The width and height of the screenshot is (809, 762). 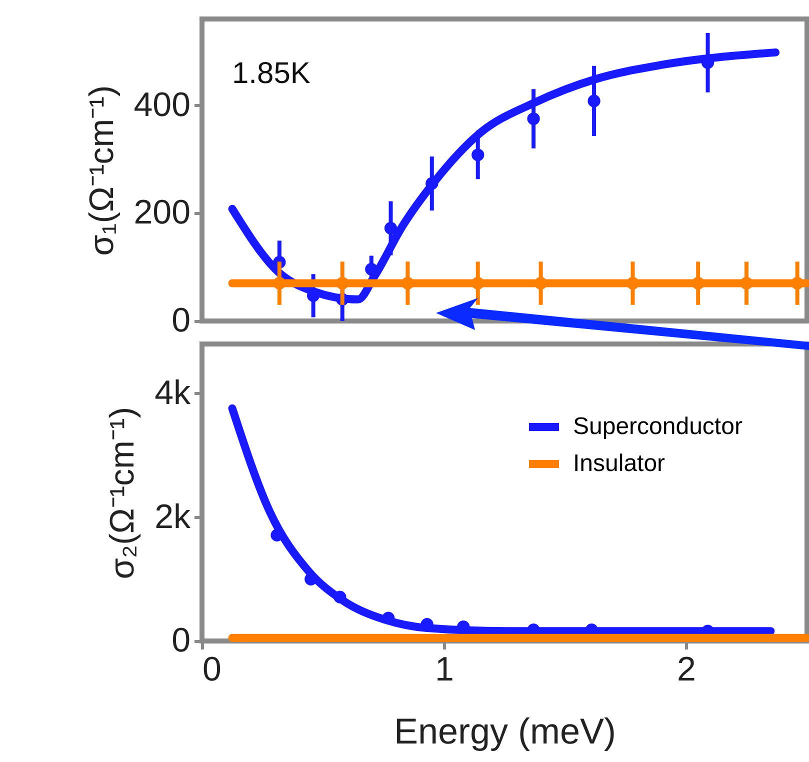 I want to click on annotation: 1.85K, so click(x=271, y=73).